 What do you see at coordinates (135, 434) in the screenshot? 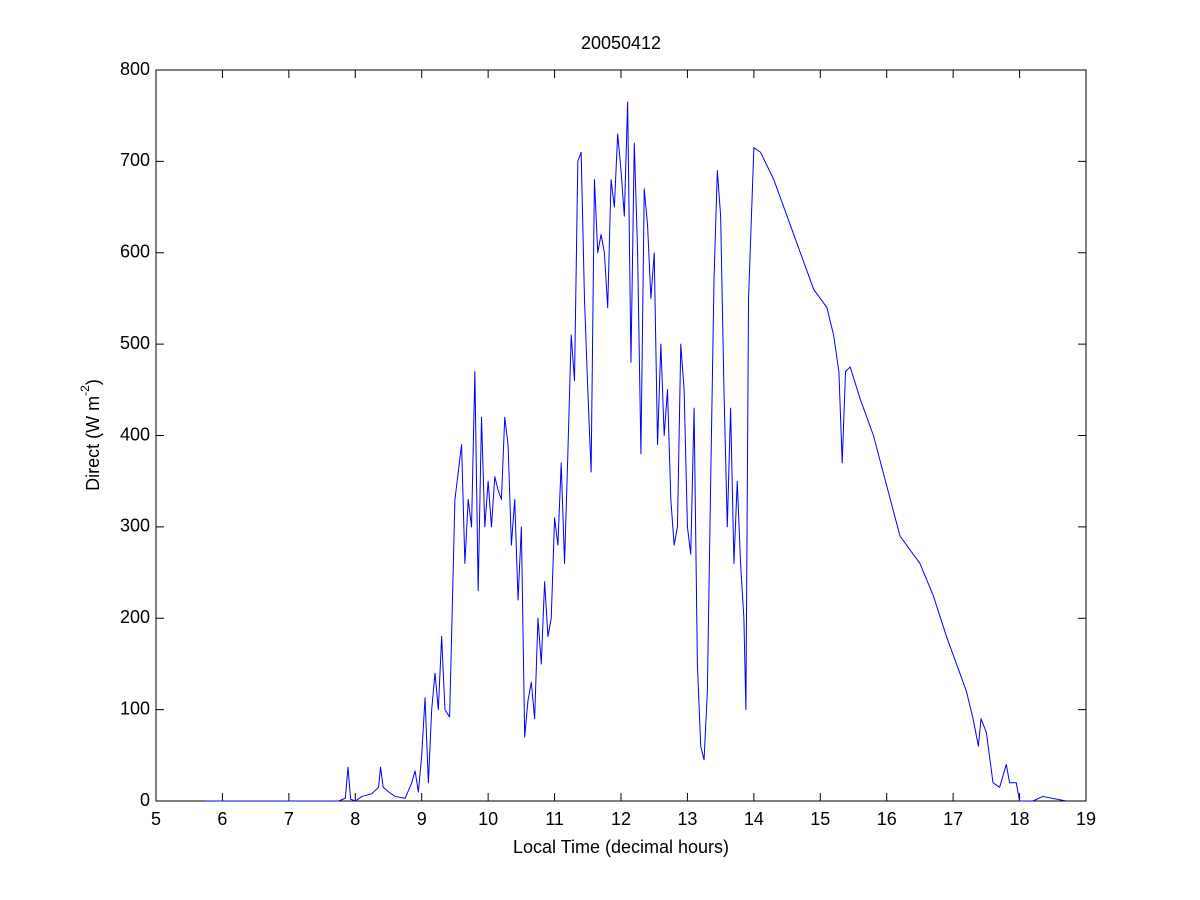
I see `y-tick-label: 400` at bounding box center [135, 434].